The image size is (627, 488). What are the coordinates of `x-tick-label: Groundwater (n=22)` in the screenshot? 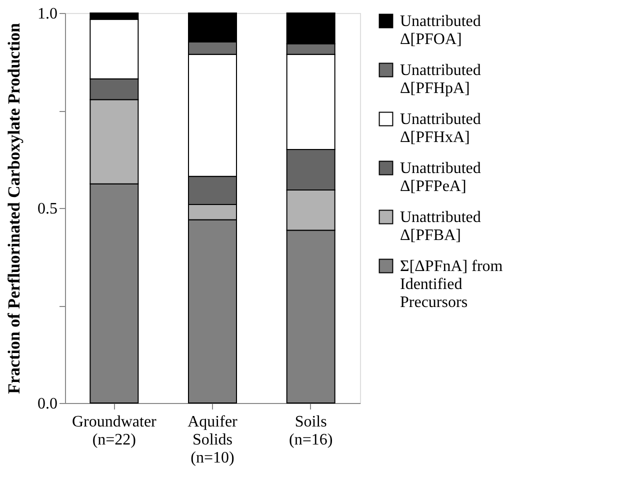 It's located at (115, 431).